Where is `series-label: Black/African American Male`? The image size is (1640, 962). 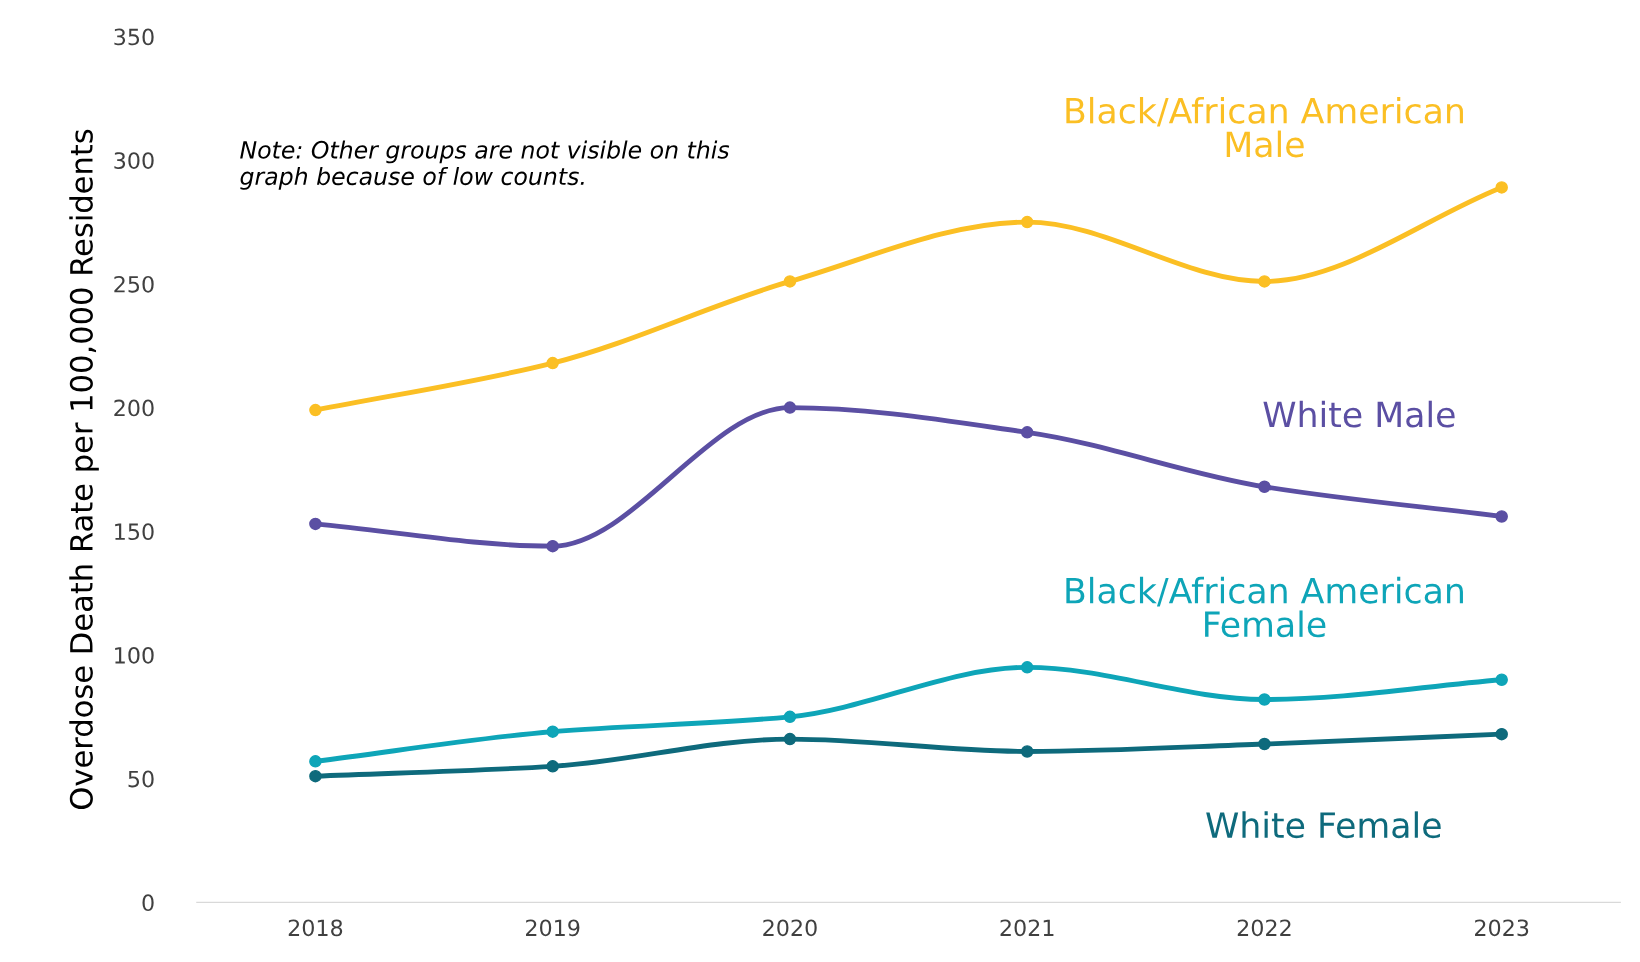
series-label: Black/African American Male is located at coordinates (1264, 127).